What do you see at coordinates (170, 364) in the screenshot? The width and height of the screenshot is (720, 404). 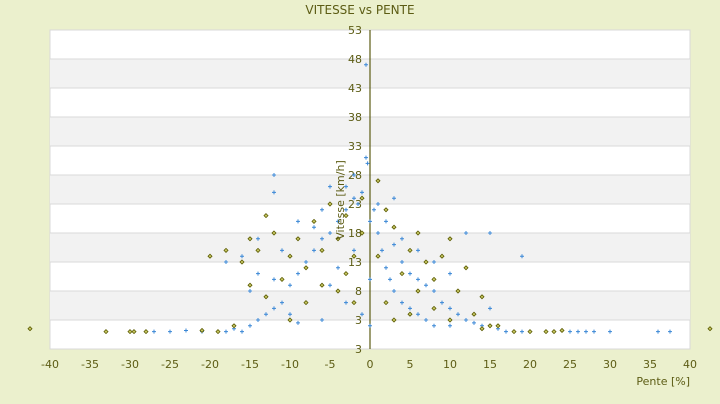 I see `x-tick-label: -25` at bounding box center [170, 364].